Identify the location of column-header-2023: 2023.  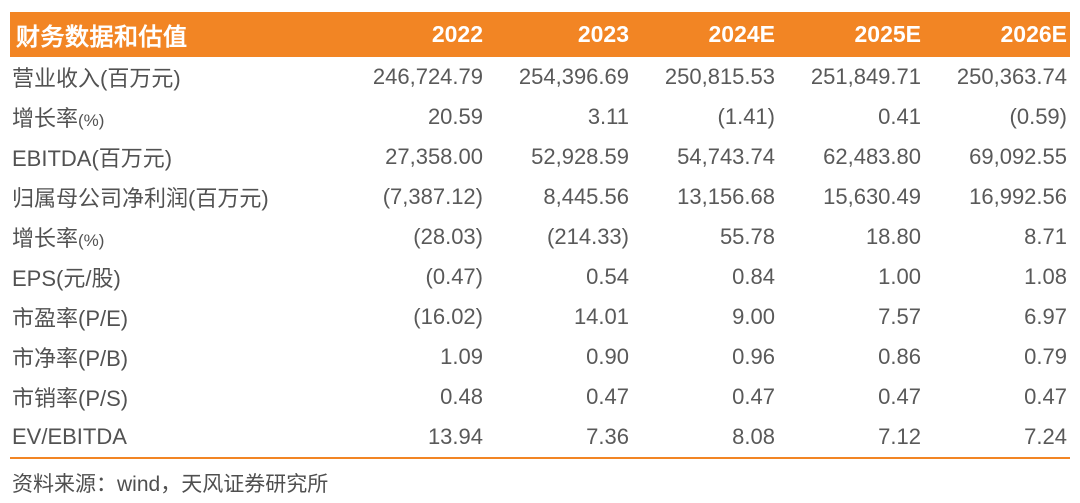
(603, 34).